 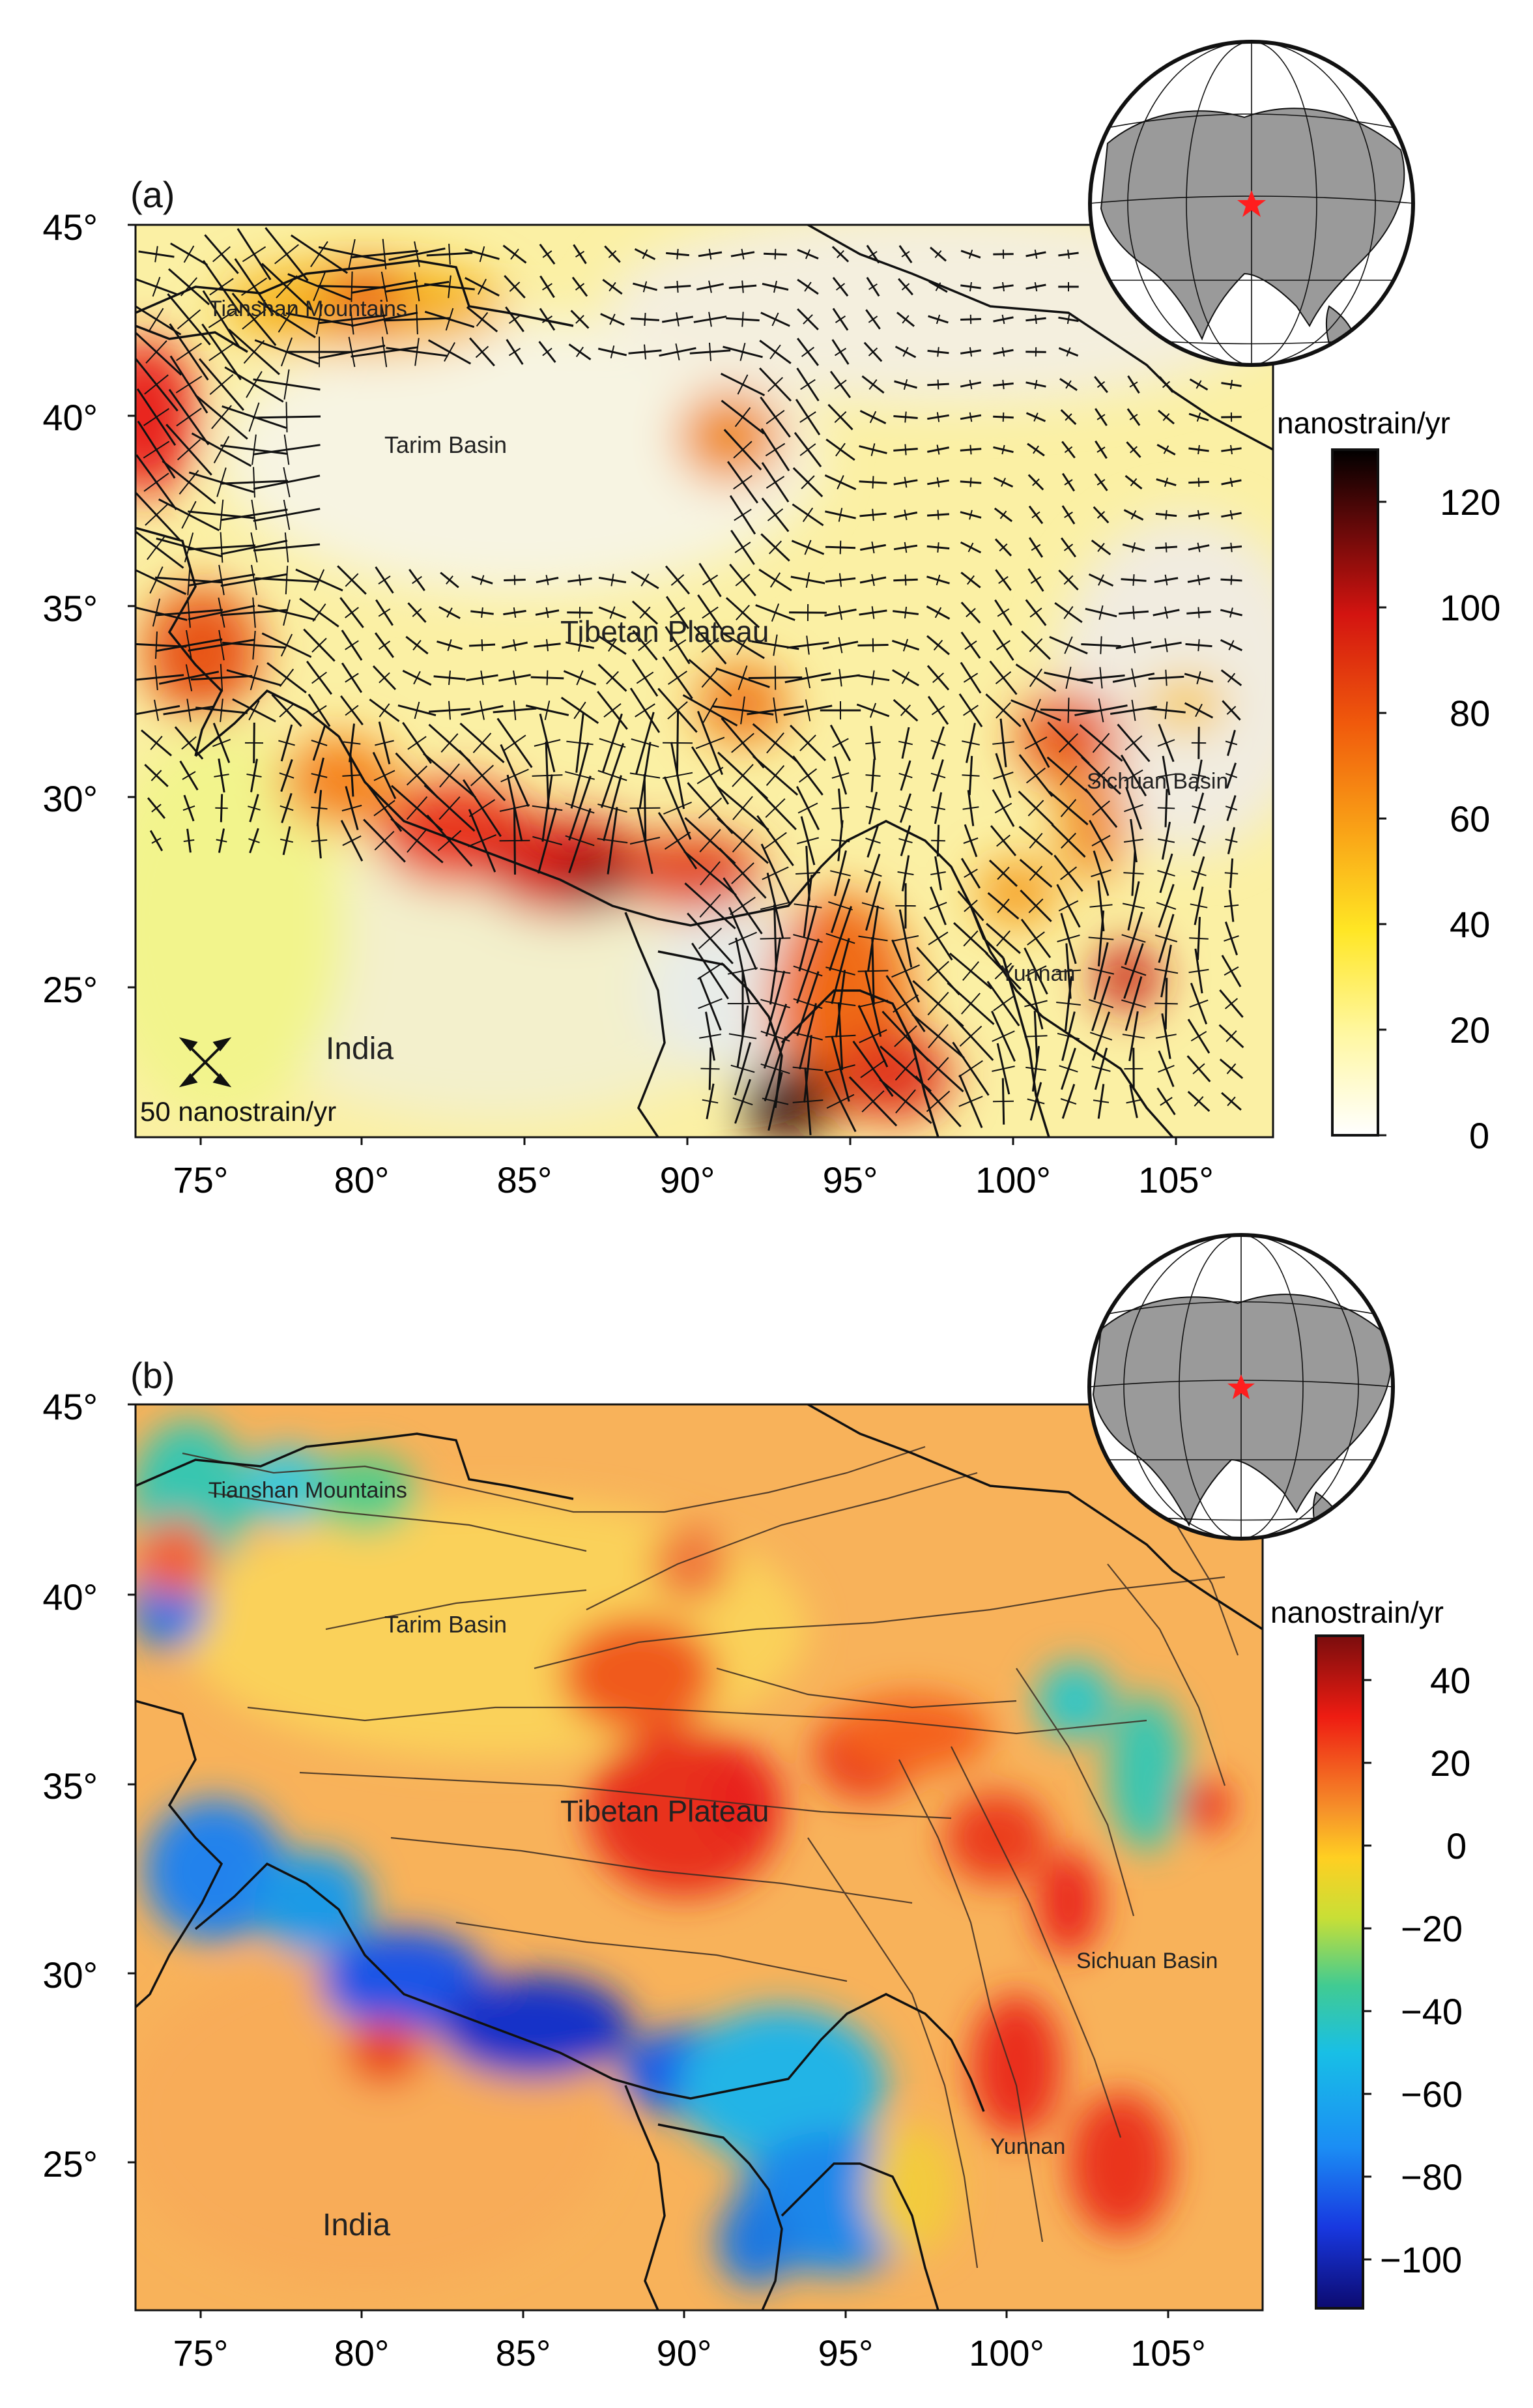 I want to click on lon-axis-a: 75° 80° 85° 90° 95° 100° 105°, so click(x=693, y=1168).